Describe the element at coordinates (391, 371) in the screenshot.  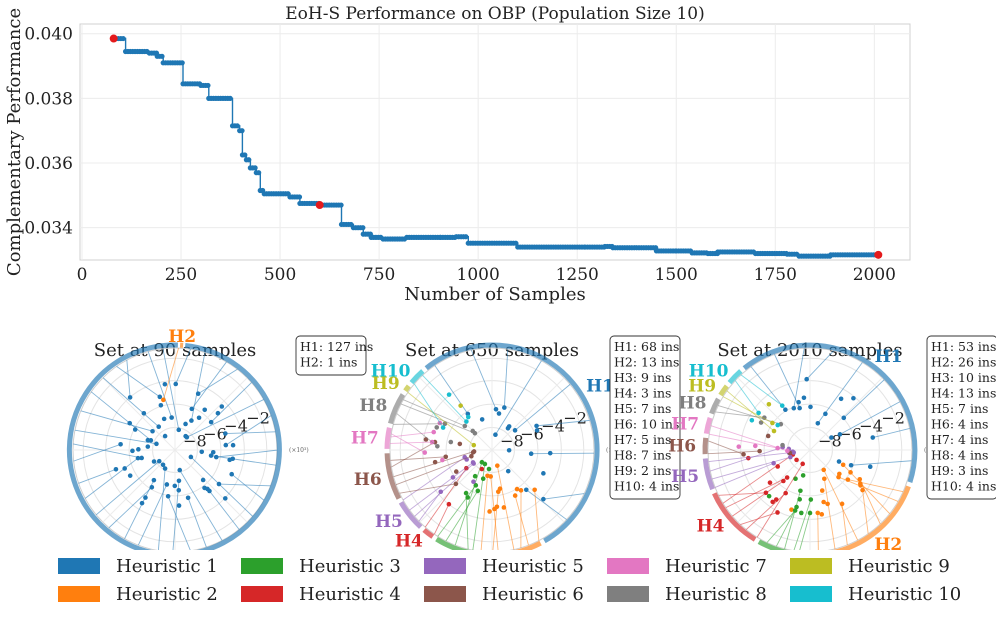
I see `heuristic-label: H10` at that location.